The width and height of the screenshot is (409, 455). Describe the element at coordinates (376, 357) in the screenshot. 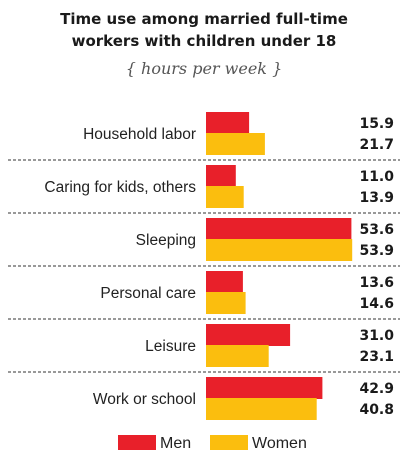

I see `value-label-women-leisure: 23.1` at that location.